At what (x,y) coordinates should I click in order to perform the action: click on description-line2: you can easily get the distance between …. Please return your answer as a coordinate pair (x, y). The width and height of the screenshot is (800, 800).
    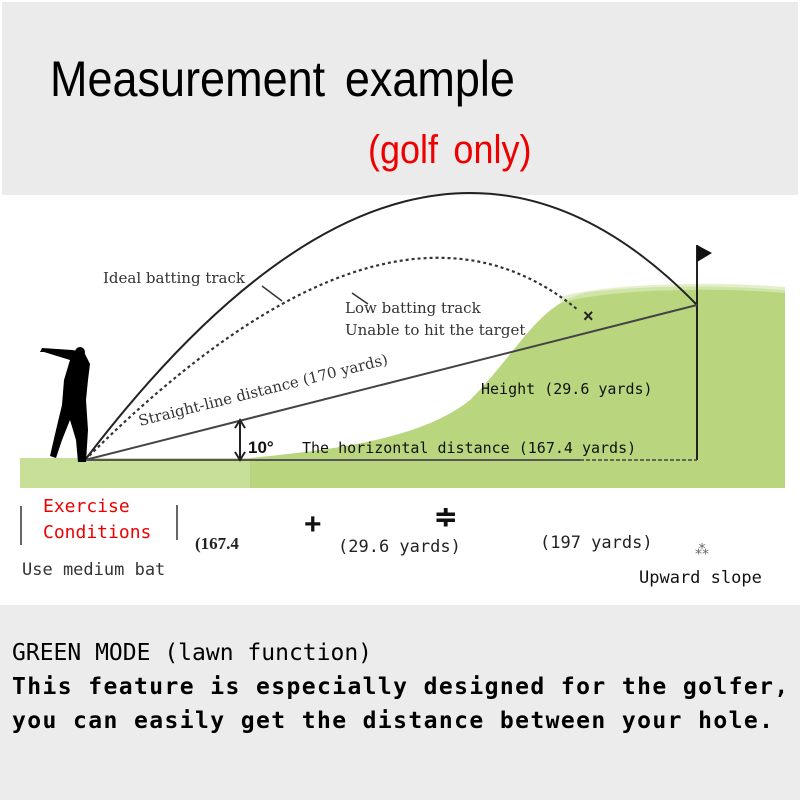
    Looking at the image, I should click on (393, 721).